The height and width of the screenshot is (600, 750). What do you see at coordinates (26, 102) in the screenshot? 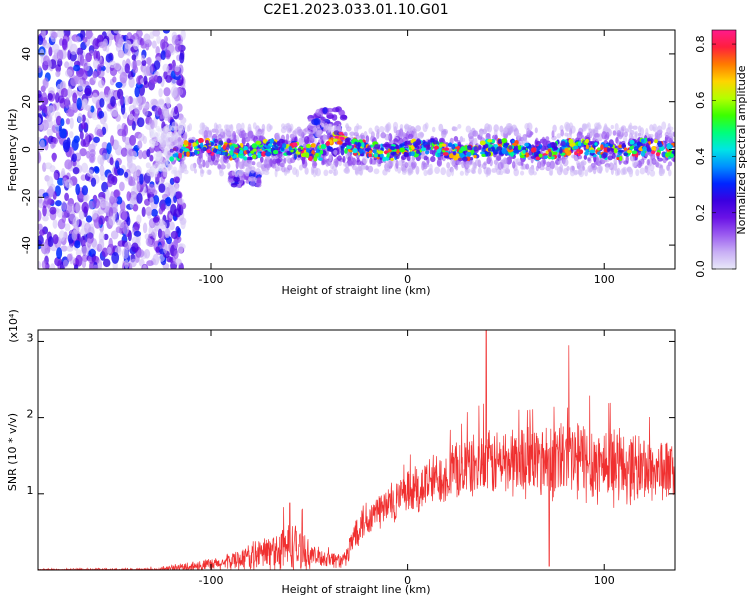
I see `y-tick-label: 20` at bounding box center [26, 102].